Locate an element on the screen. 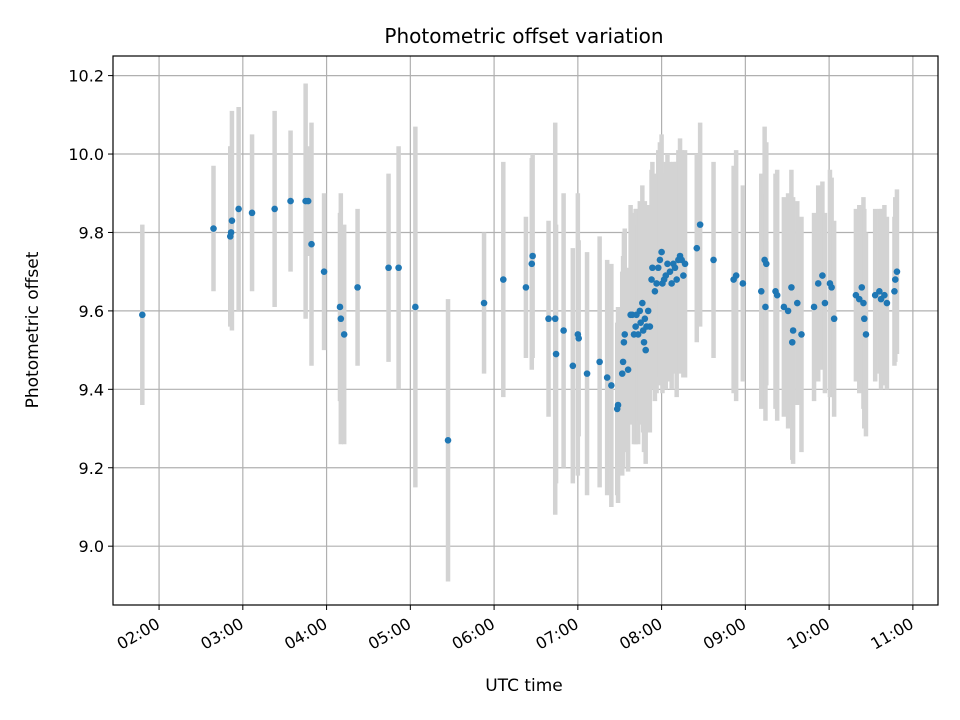  x-axis-label: UTC time is located at coordinates (524, 686).